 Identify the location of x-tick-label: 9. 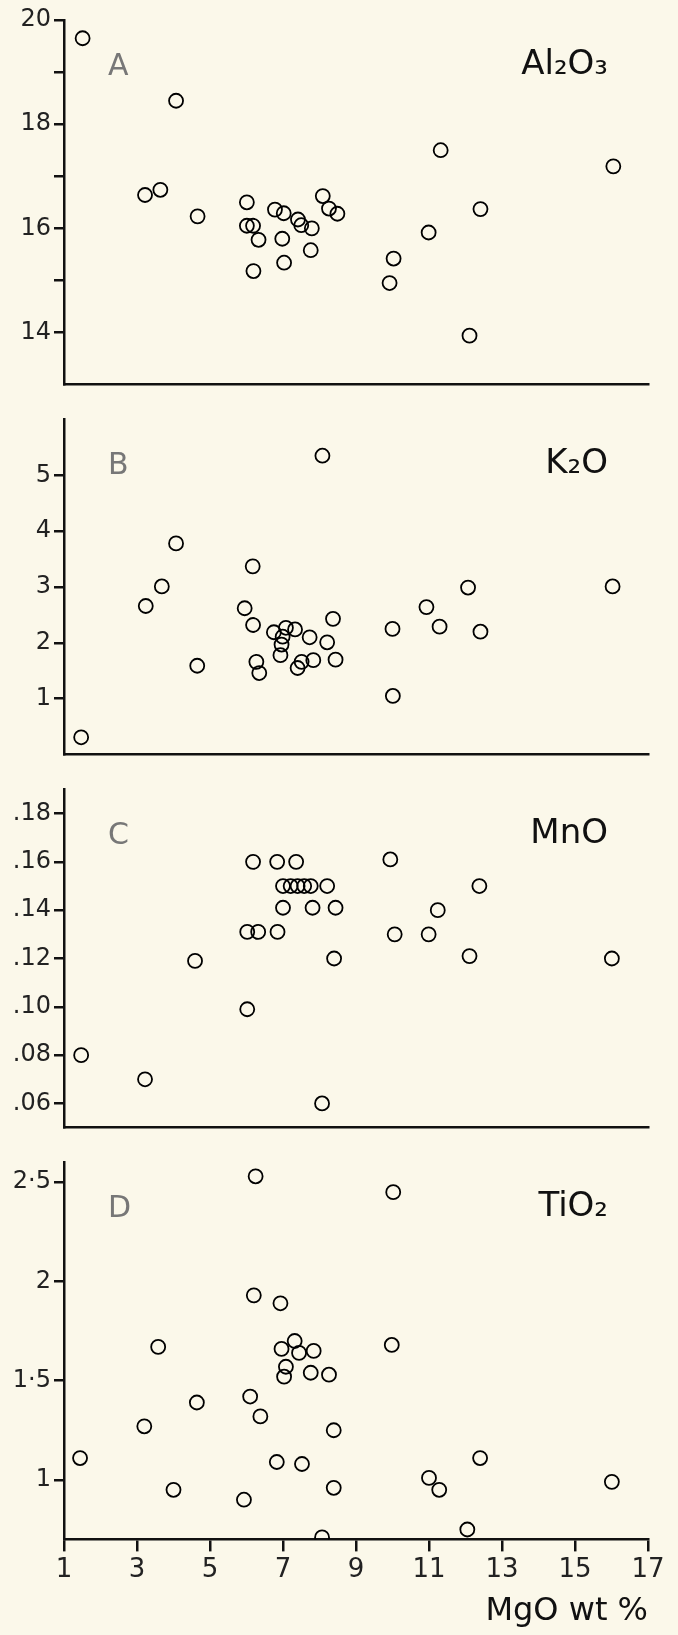
(356, 1567).